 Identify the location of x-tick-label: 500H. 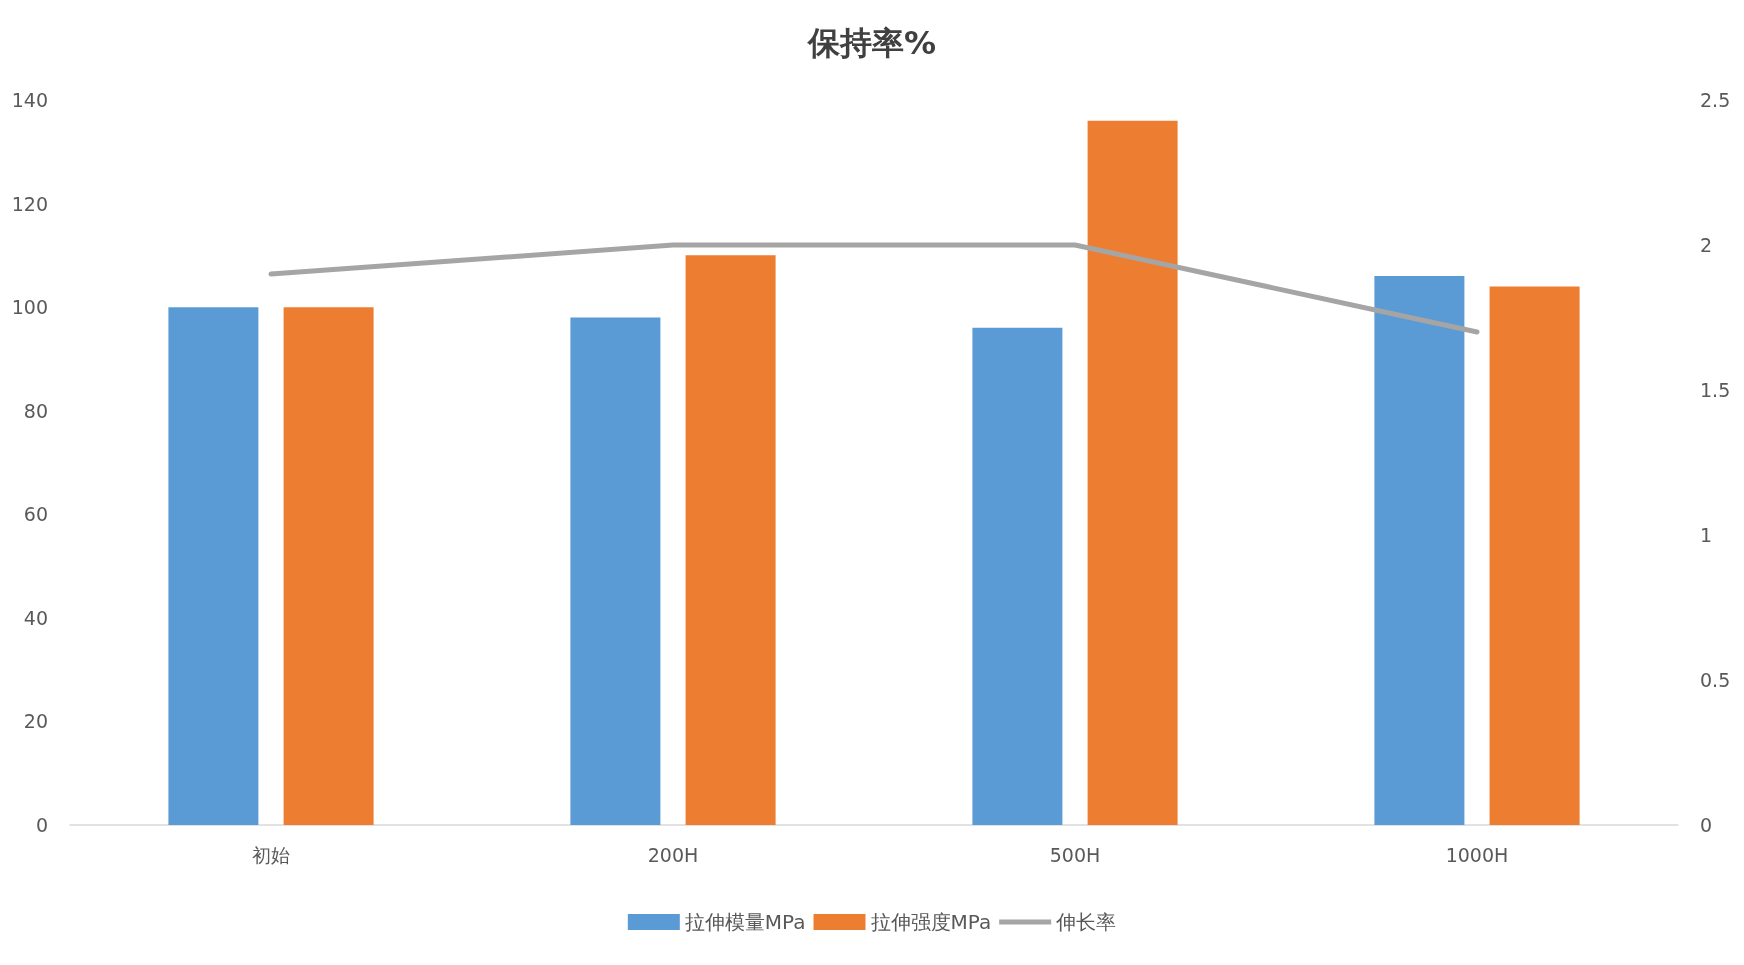
(1075, 854).